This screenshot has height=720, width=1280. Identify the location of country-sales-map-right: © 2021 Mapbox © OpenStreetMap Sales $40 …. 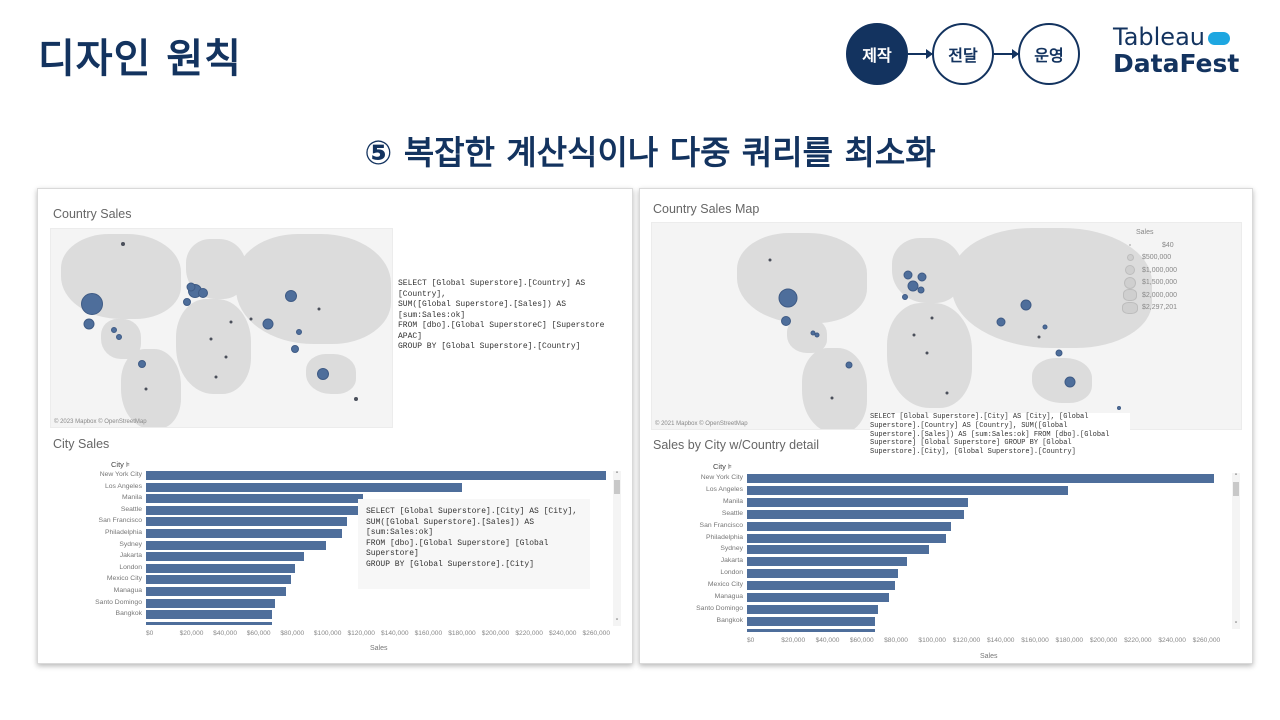
(946, 326).